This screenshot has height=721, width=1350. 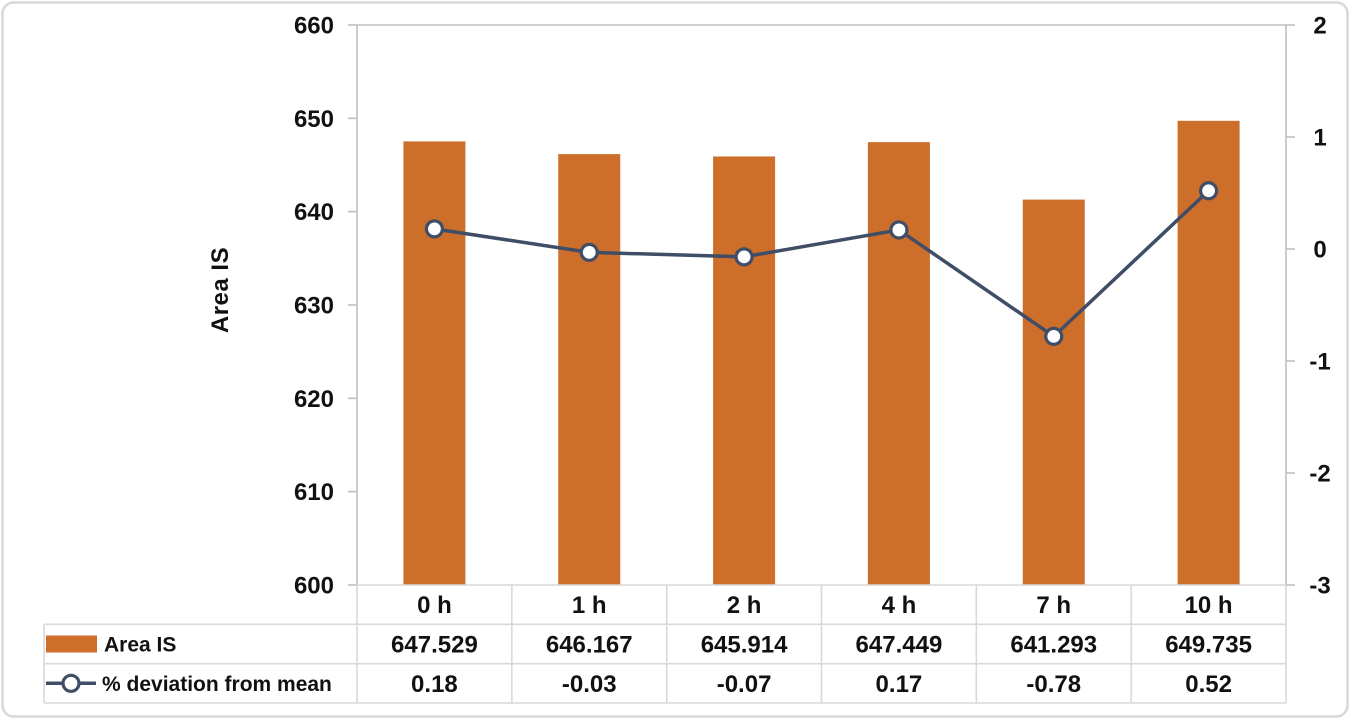 What do you see at coordinates (434, 684) in the screenshot?
I see `table-cell-deviation: 0.18` at bounding box center [434, 684].